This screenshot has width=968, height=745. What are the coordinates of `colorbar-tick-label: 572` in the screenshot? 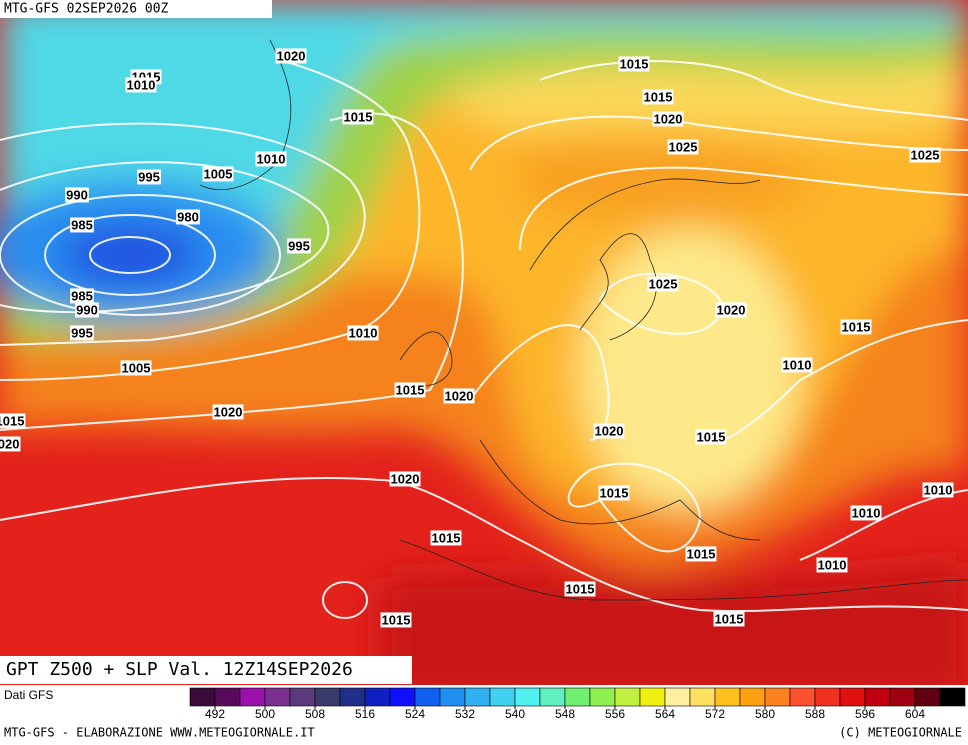 It's located at (715, 714).